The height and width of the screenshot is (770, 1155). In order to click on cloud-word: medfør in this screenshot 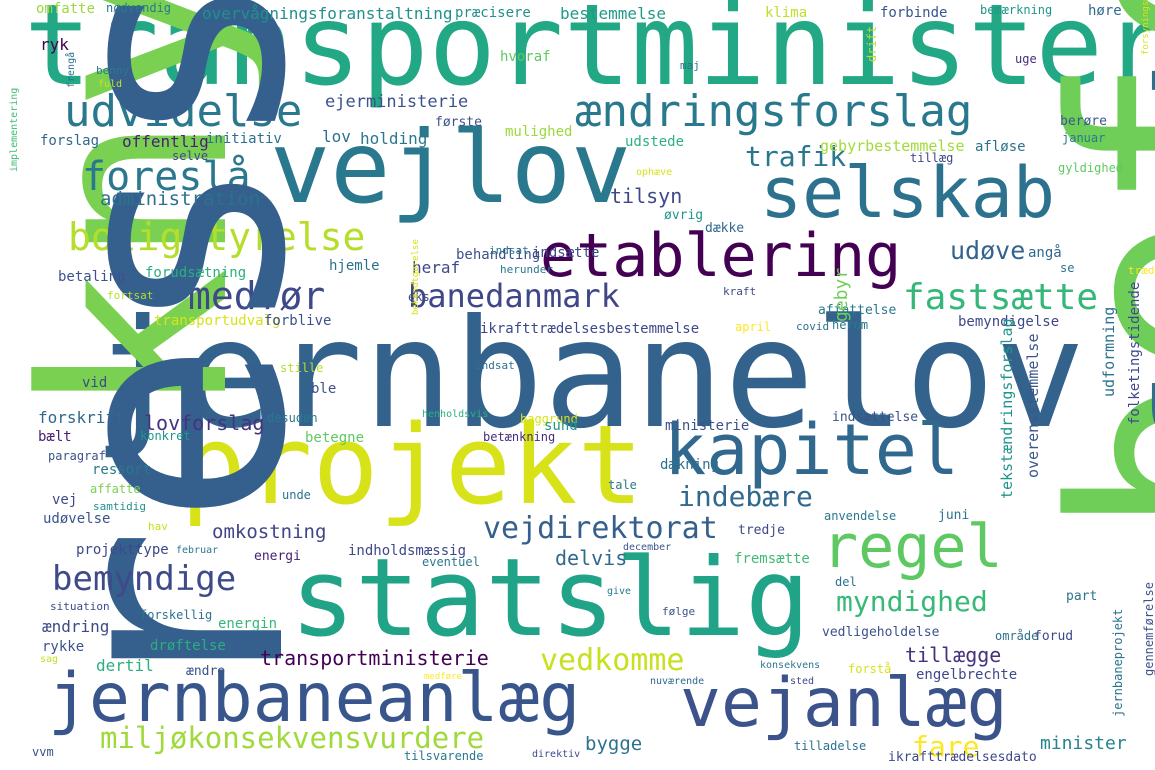, I will do `click(257, 296)`.